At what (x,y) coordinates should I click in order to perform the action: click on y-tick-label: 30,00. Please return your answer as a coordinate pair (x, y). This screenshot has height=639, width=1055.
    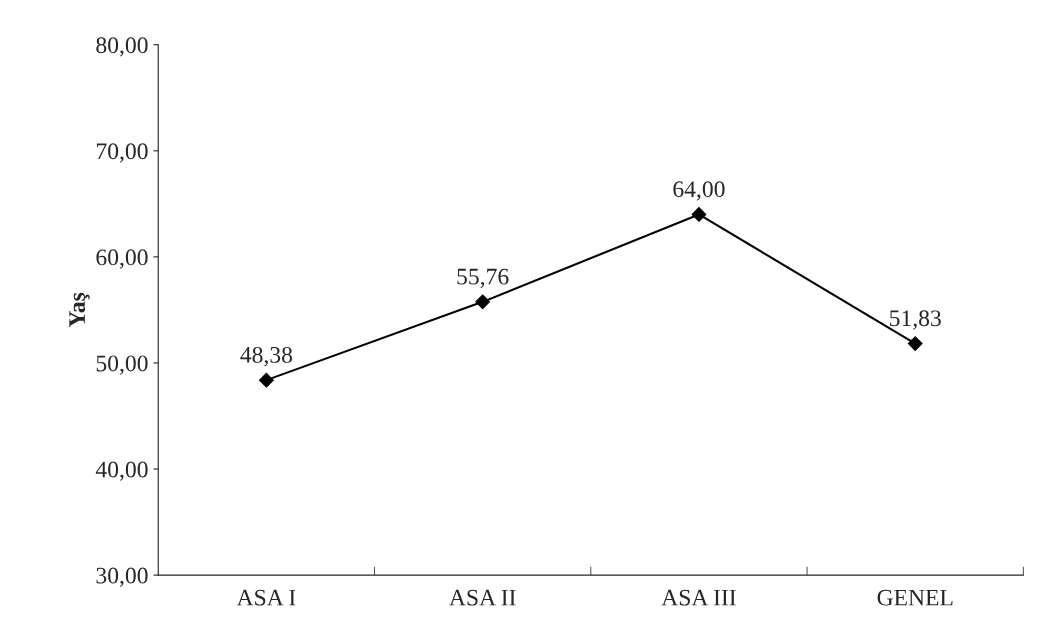
    Looking at the image, I should click on (122, 577).